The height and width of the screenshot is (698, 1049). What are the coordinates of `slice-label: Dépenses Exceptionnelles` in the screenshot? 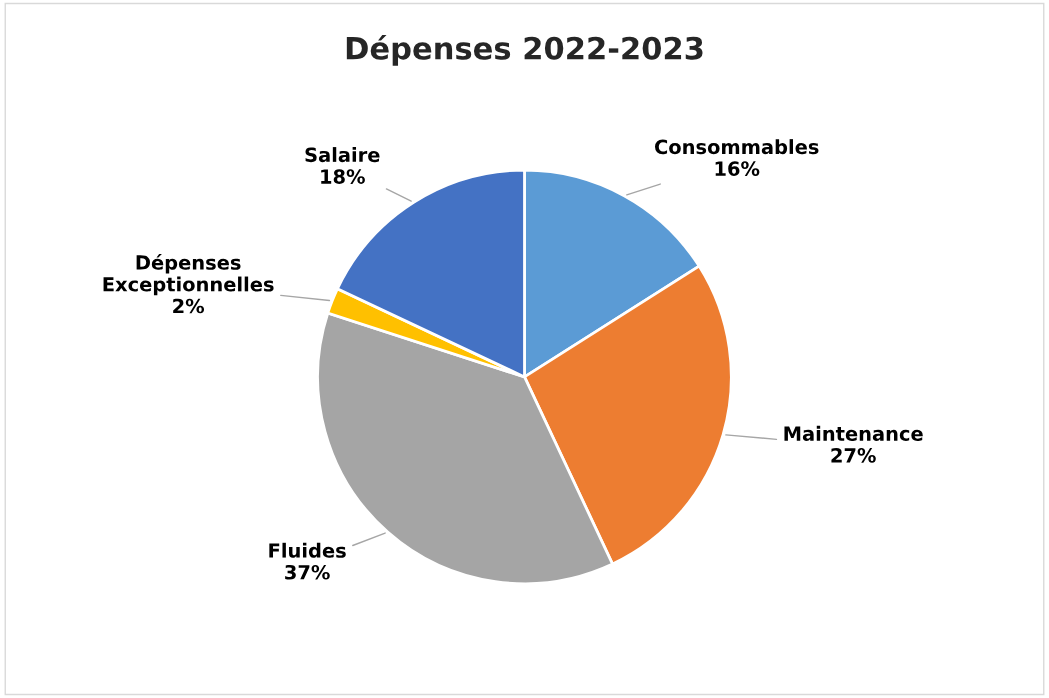 It's located at (188, 274).